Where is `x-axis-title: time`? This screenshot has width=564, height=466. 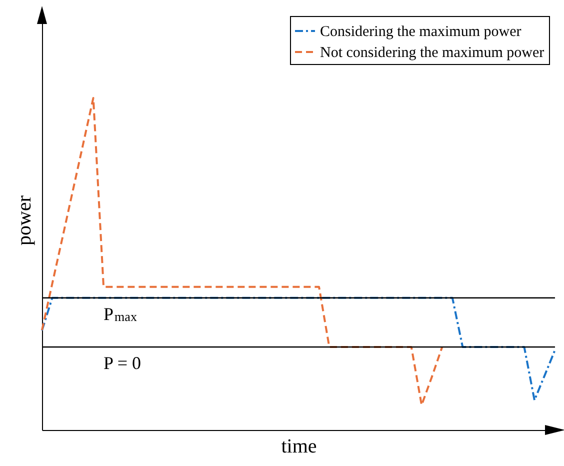
x-axis-title: time is located at coordinates (299, 447).